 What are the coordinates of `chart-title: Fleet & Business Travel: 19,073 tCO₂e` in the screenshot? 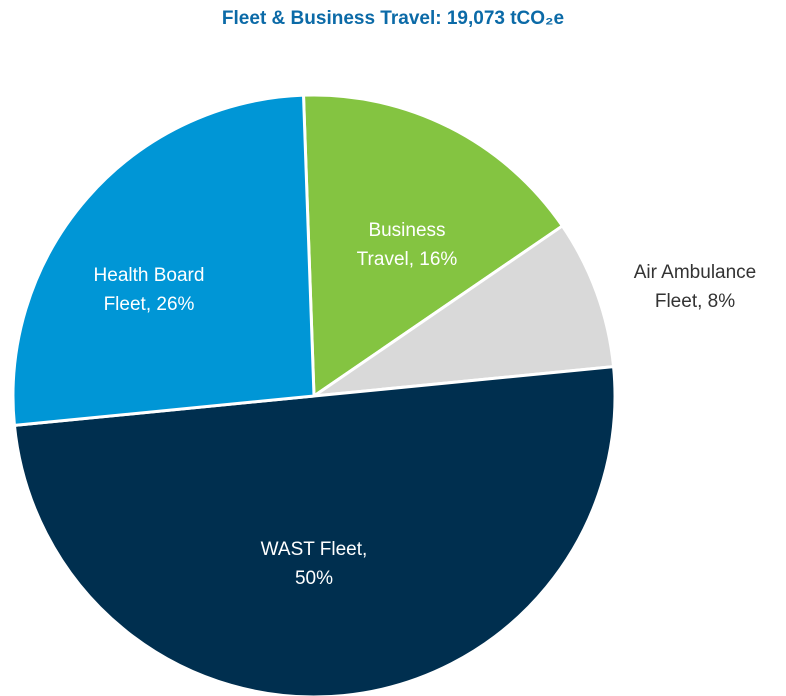 It's located at (393, 18).